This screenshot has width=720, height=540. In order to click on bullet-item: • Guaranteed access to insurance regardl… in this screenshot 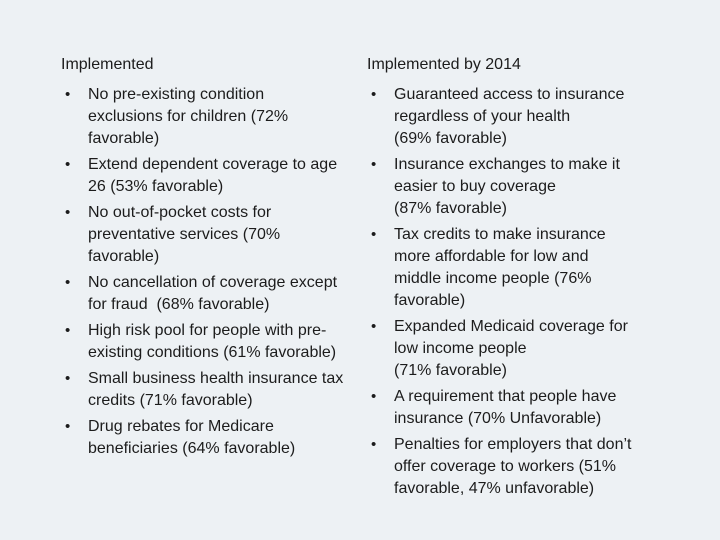, I will do `click(542, 117)`.